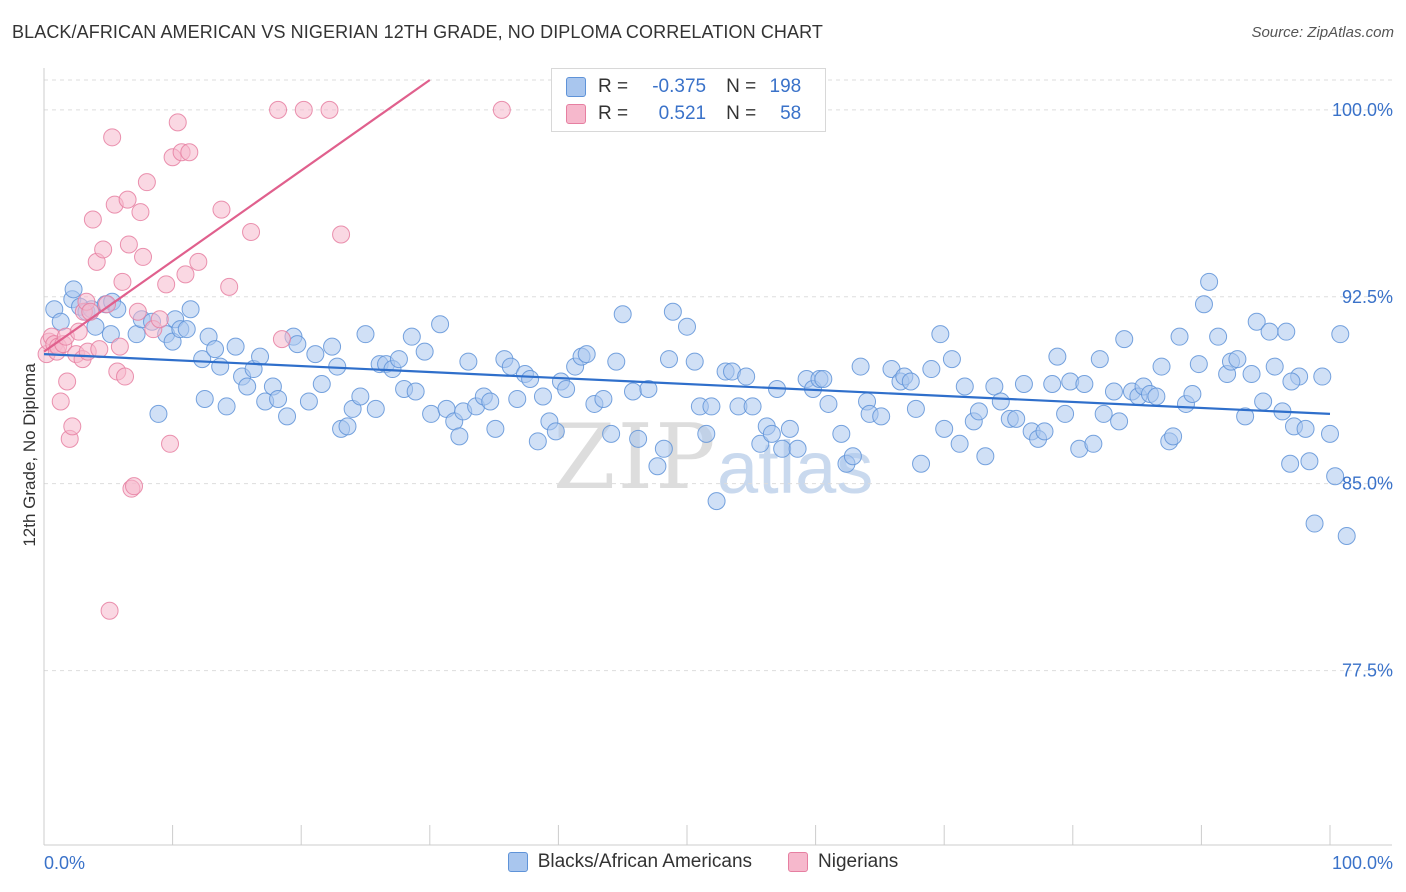  What do you see at coordinates (64, 863) in the screenshot?
I see `x-tick-label: 0.0%` at bounding box center [64, 863].